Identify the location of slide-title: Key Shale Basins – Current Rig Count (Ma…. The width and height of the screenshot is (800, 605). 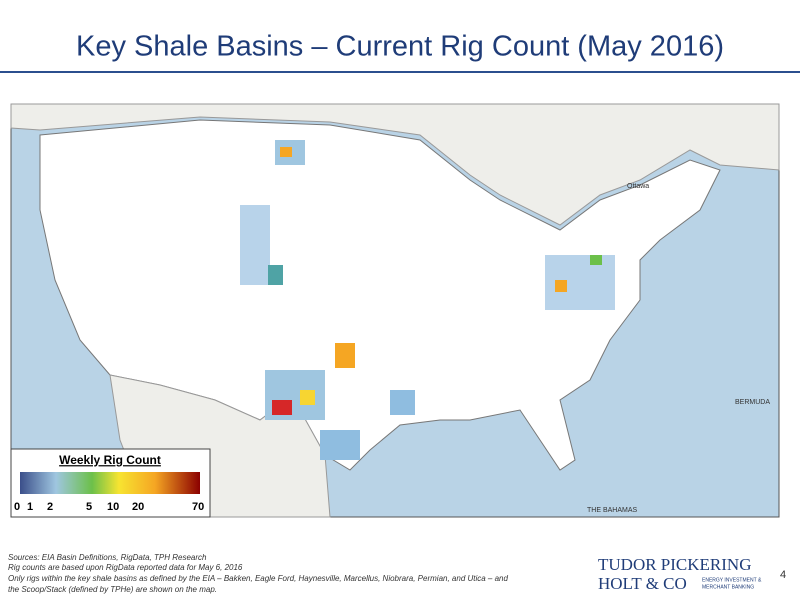
(400, 47).